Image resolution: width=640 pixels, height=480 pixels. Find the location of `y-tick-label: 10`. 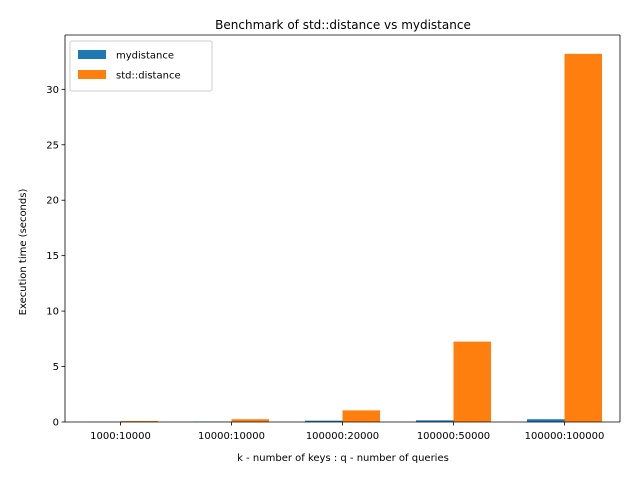

y-tick-label: 10 is located at coordinates (52, 312).